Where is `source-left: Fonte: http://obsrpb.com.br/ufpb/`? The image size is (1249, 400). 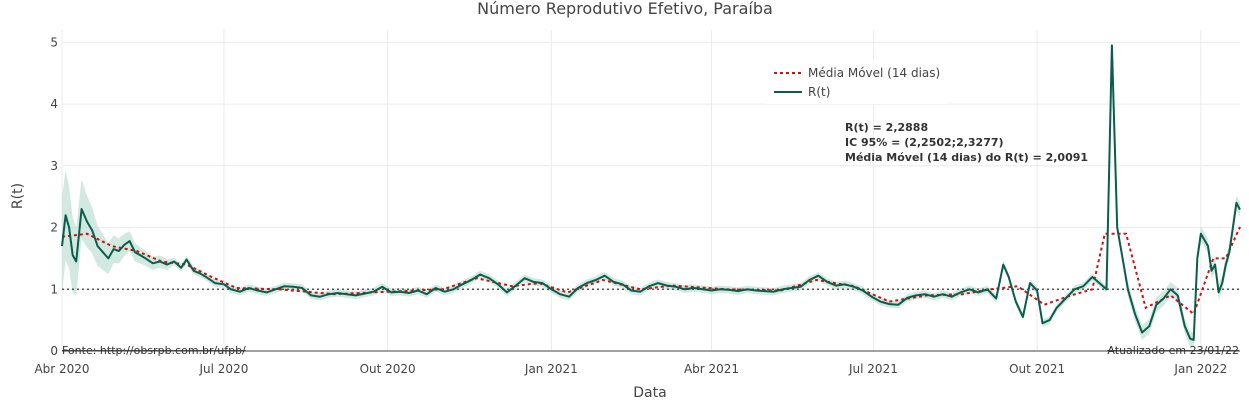 source-left: Fonte: http://obsrpb.com.br/ufpb/ is located at coordinates (154, 350).